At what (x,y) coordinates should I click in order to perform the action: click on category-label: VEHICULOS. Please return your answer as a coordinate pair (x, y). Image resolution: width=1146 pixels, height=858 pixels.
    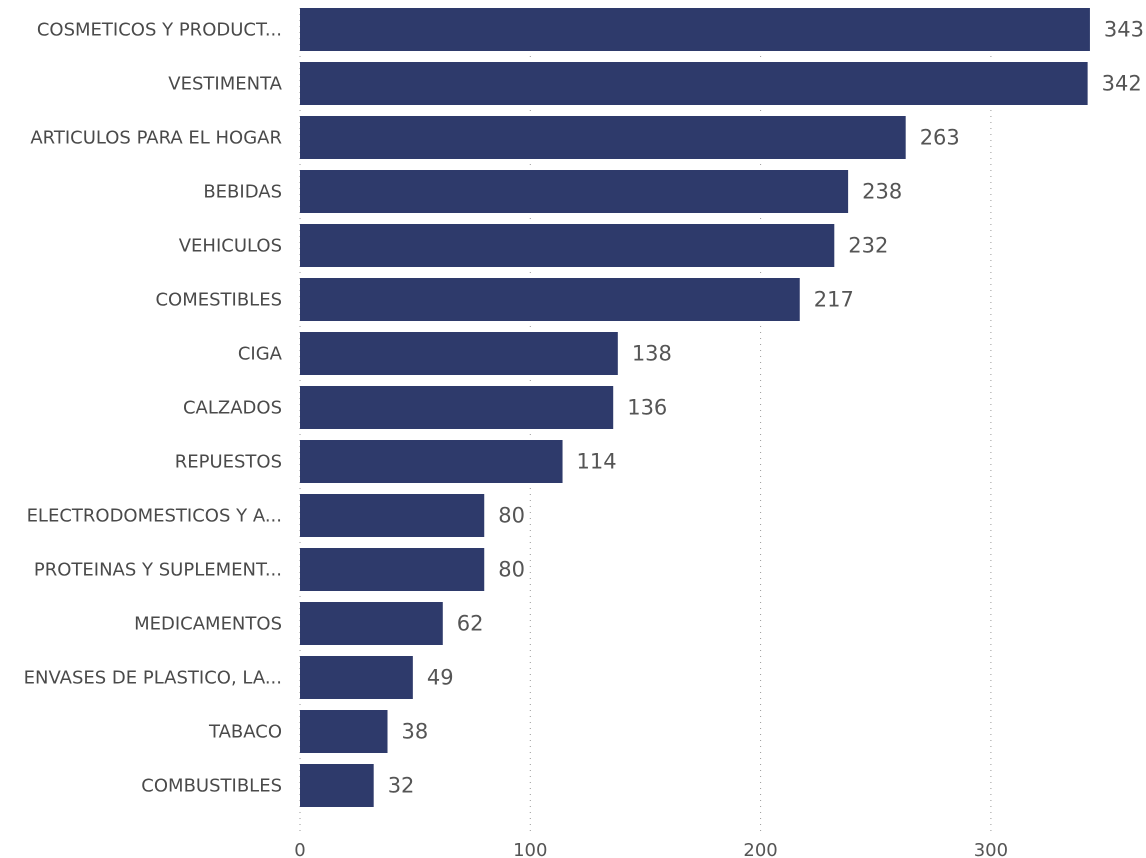
    Looking at the image, I should click on (230, 246).